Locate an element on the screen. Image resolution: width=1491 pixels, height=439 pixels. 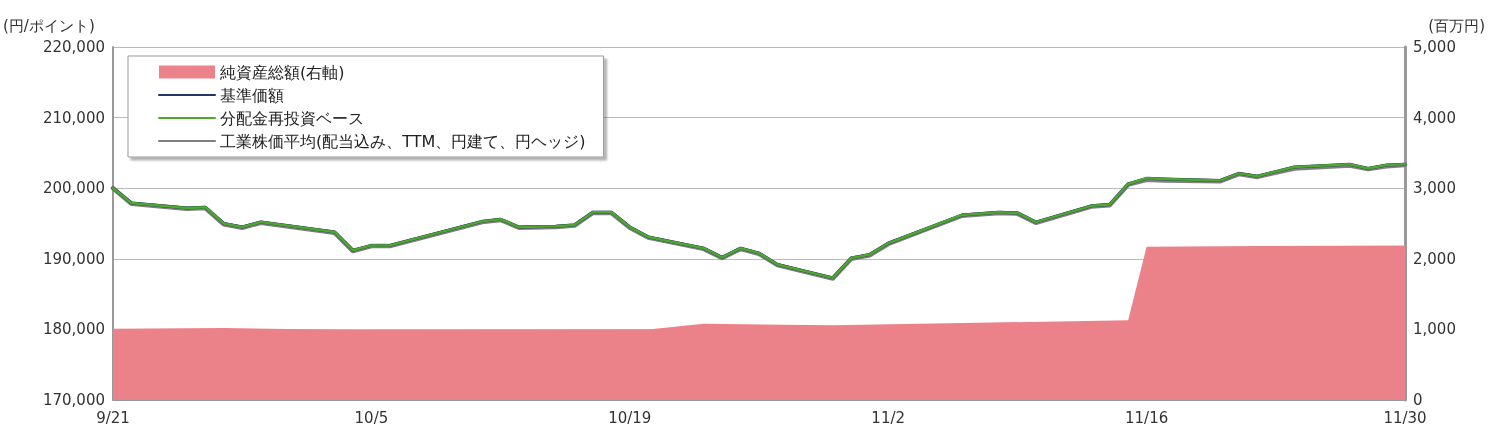
y-tick-label: 220,000 is located at coordinates (73, 47).